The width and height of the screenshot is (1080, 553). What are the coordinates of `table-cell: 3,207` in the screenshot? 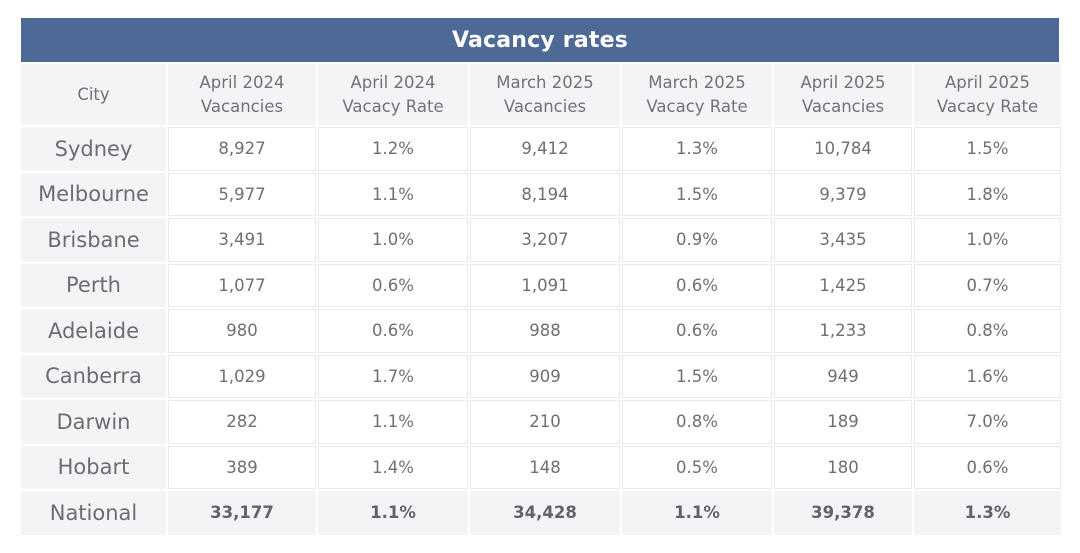 It's located at (545, 240).